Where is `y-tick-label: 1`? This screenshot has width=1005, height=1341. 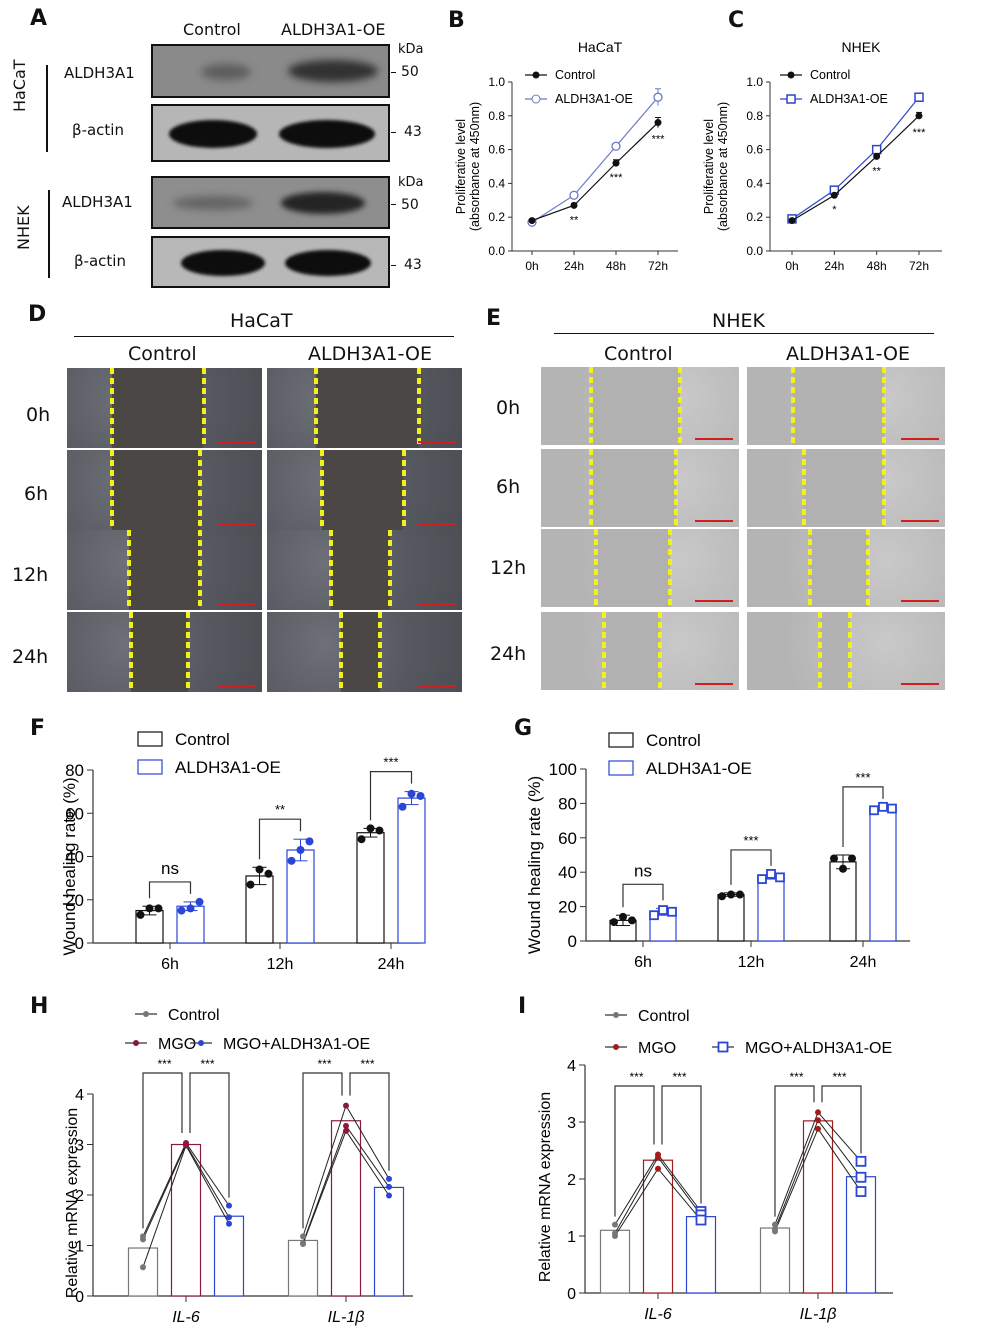 y-tick-label: 1 is located at coordinates (571, 1237).